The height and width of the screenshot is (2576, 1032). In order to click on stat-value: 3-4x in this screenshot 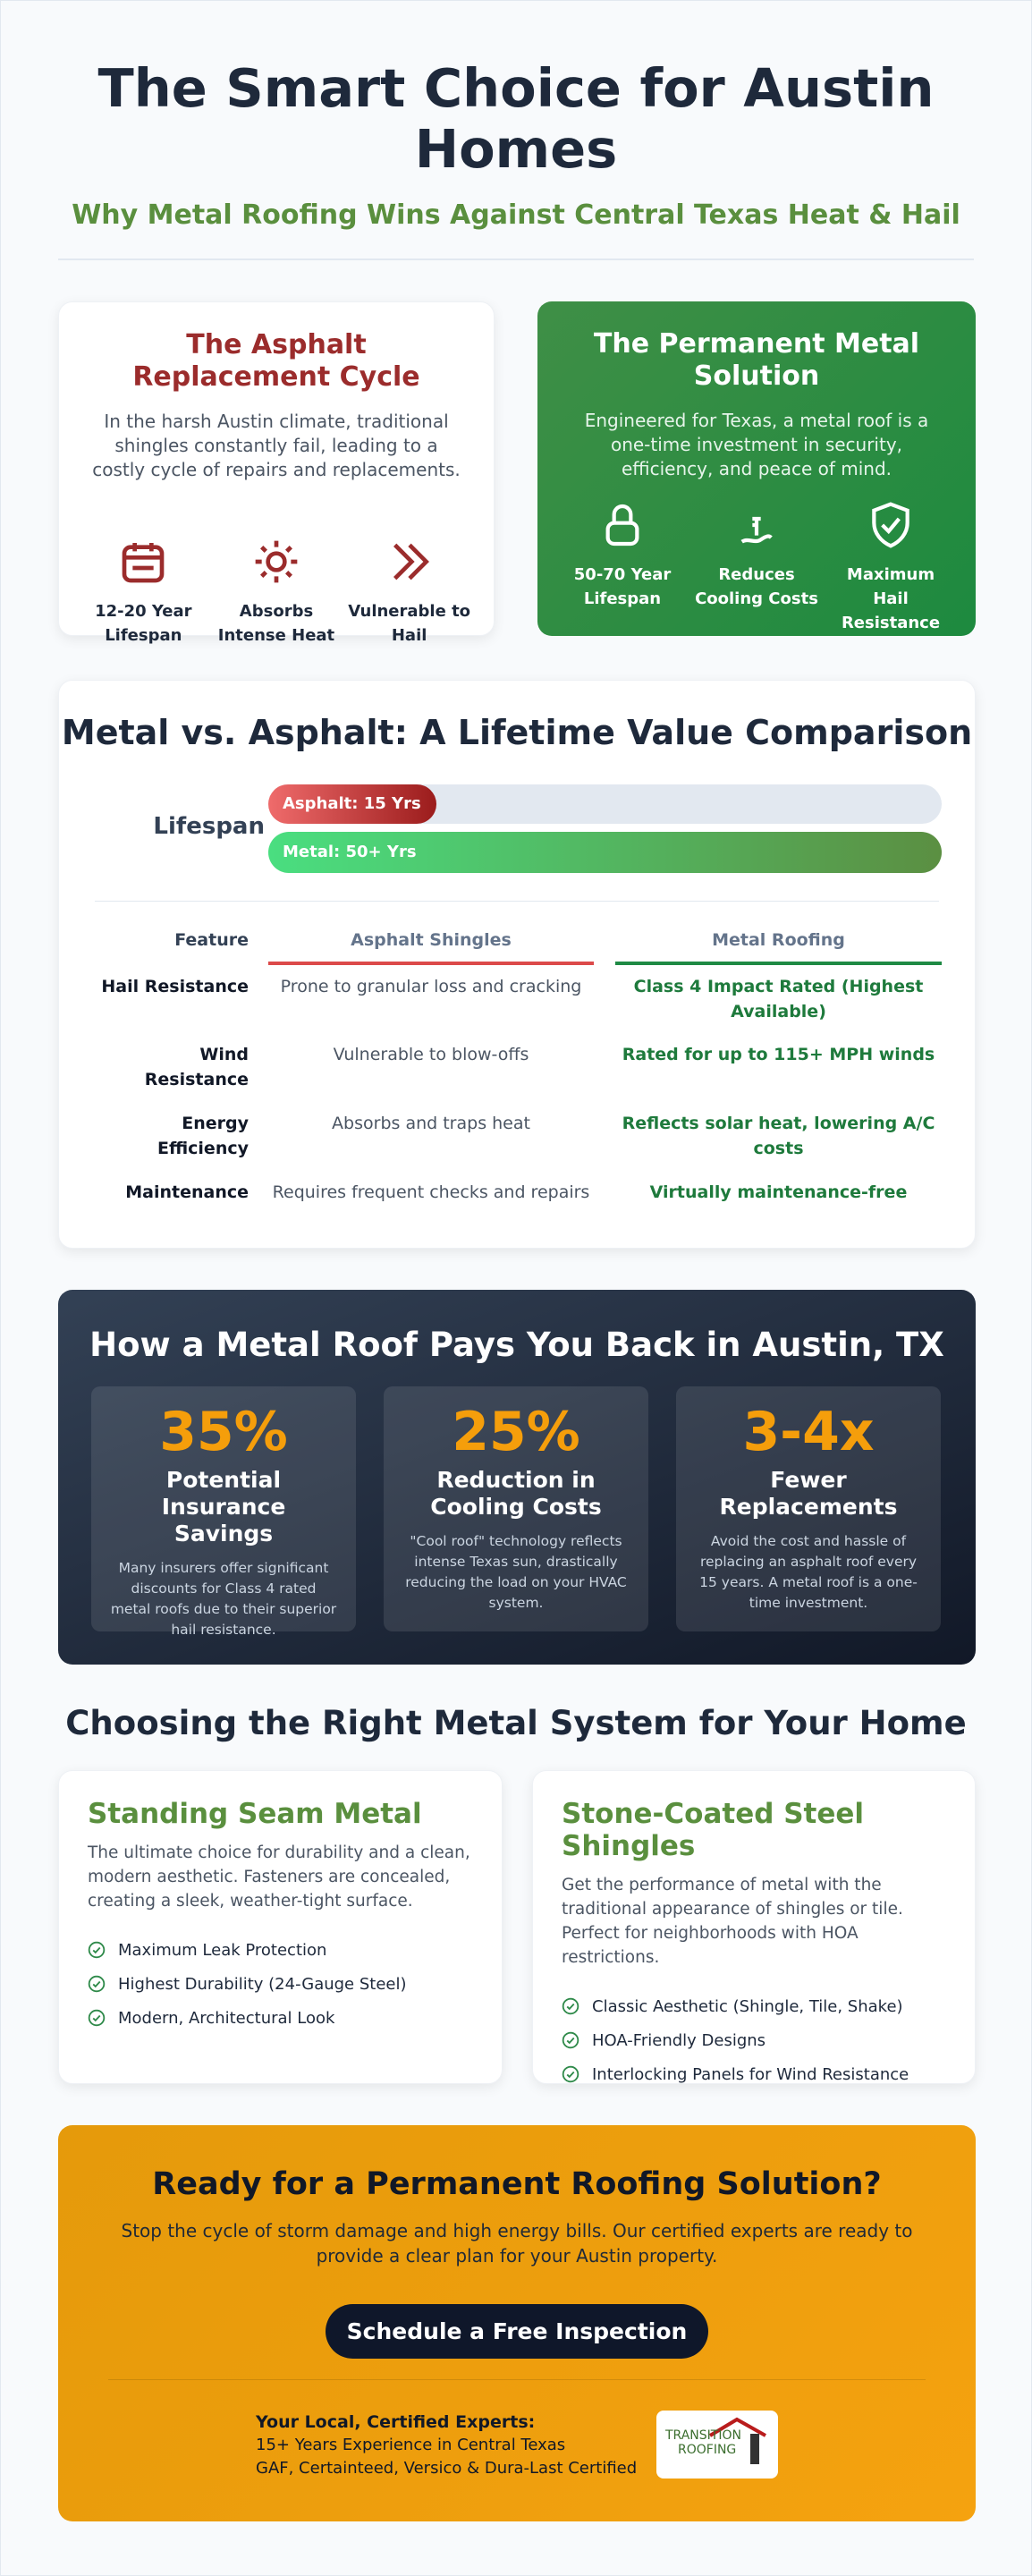, I will do `click(808, 1432)`.